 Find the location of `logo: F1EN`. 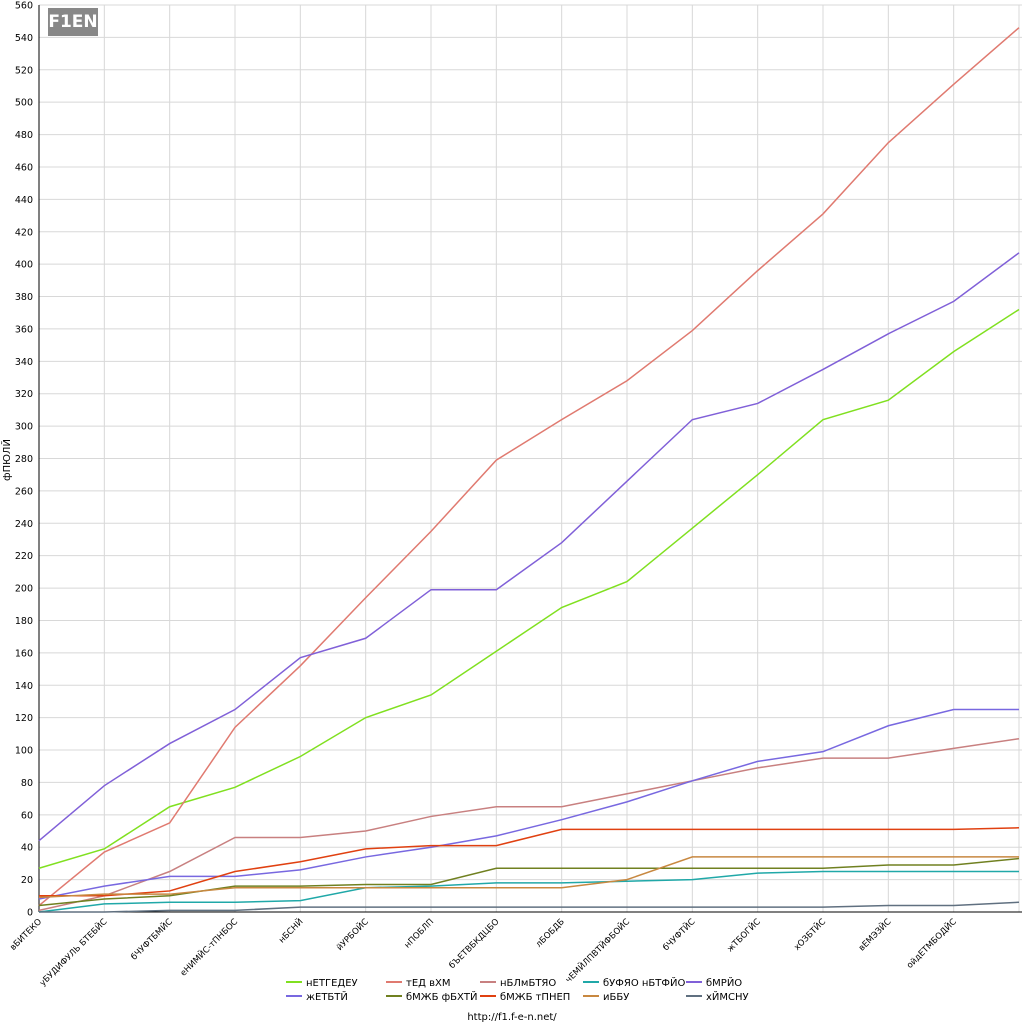

logo: F1EN is located at coordinates (72, 22).